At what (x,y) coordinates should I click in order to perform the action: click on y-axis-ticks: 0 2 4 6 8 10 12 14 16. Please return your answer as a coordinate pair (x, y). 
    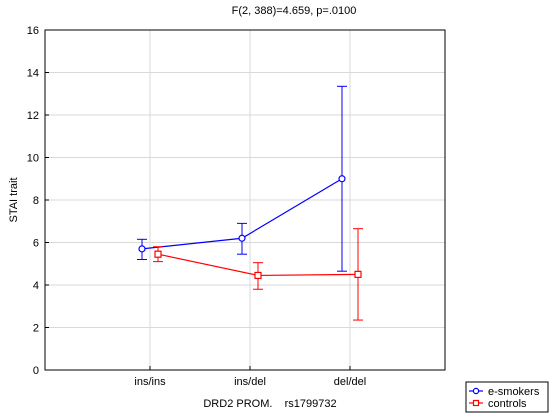
    Looking at the image, I should click on (38, 201).